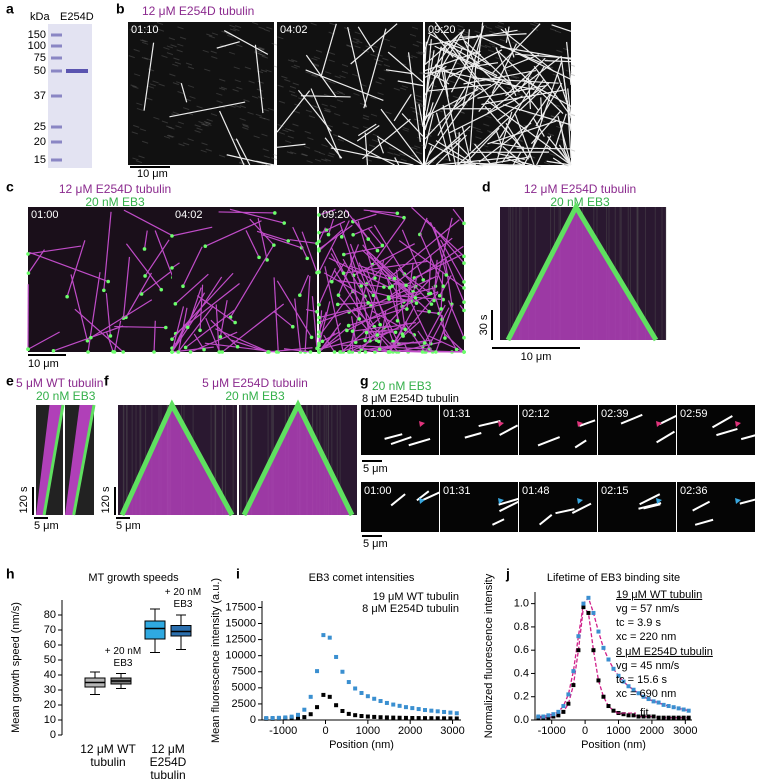  I want to click on scale-label: 10 μm, so click(43, 364).